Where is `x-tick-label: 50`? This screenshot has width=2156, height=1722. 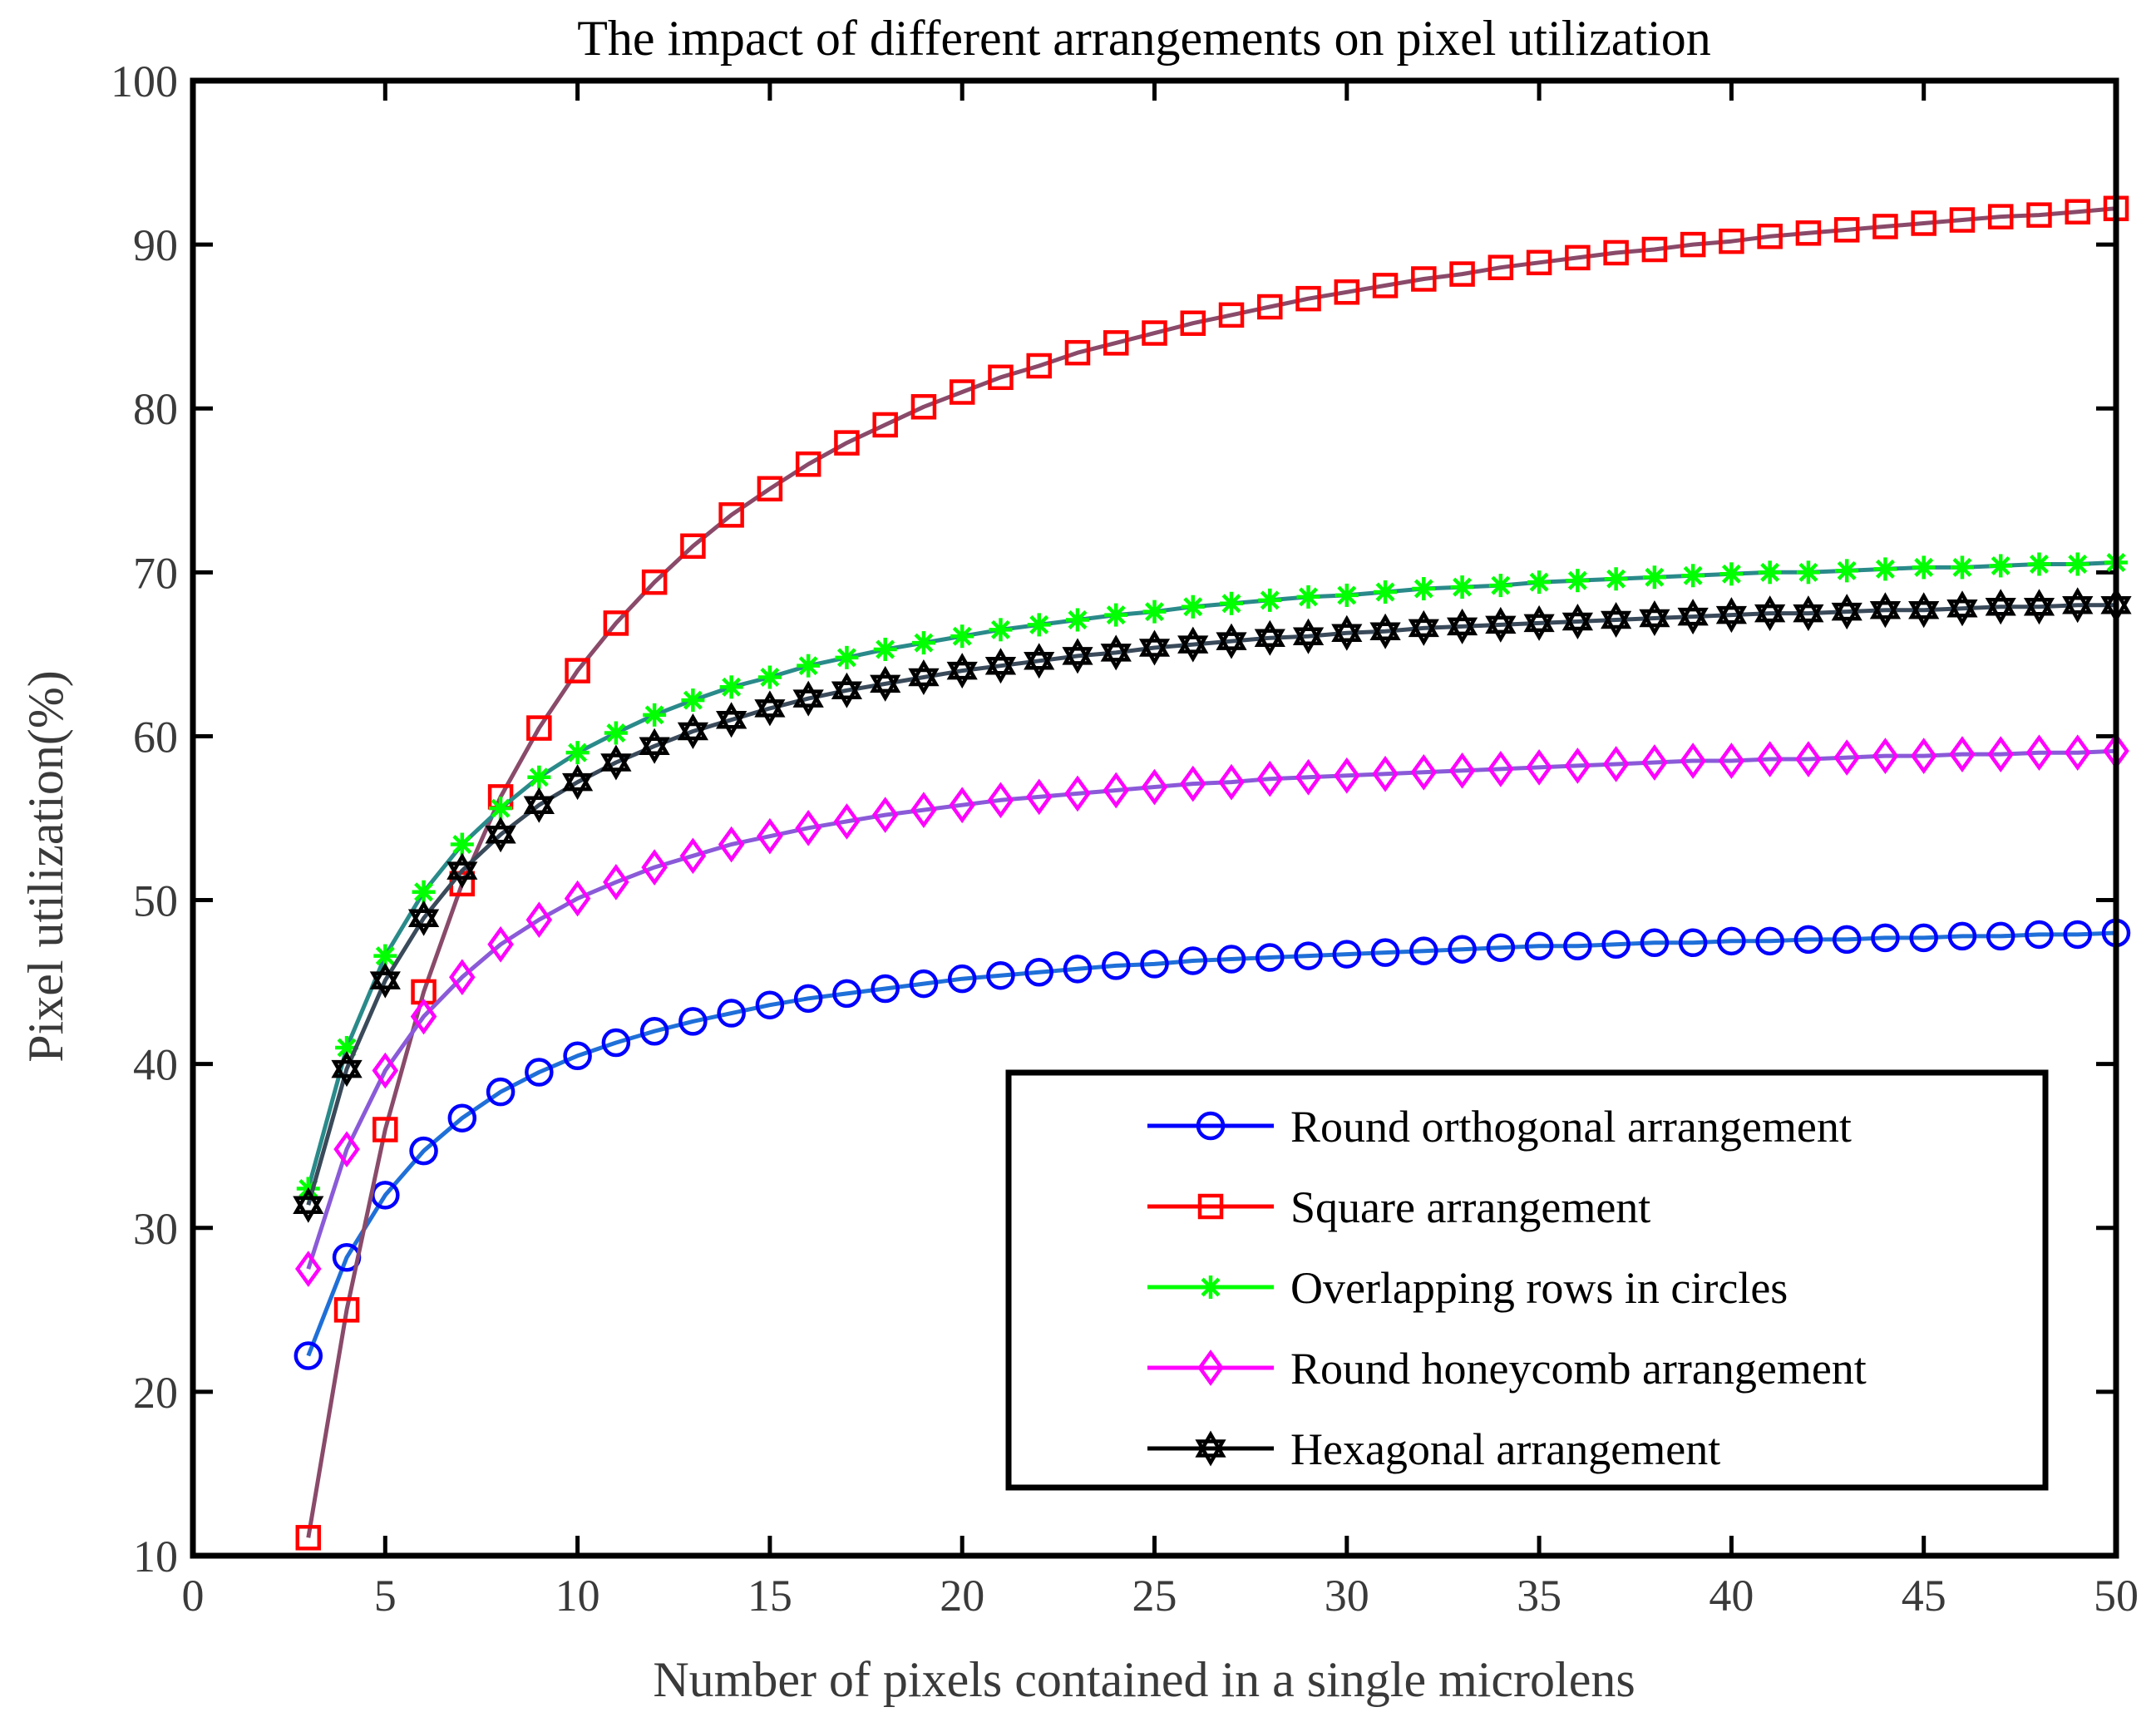 x-tick-label: 50 is located at coordinates (2116, 1596).